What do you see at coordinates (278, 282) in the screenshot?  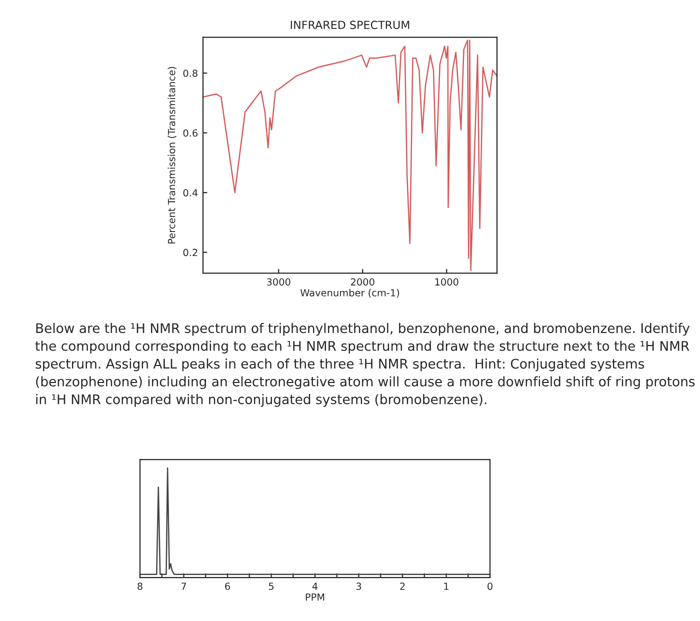 I see `x-tick-label: 3000` at bounding box center [278, 282].